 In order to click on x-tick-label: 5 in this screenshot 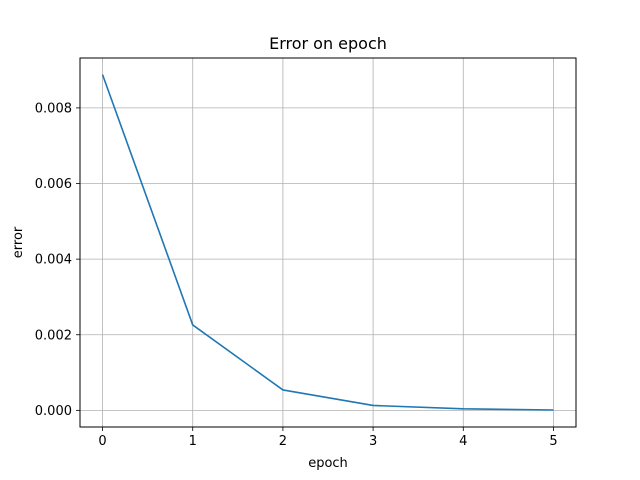, I will do `click(553, 441)`.